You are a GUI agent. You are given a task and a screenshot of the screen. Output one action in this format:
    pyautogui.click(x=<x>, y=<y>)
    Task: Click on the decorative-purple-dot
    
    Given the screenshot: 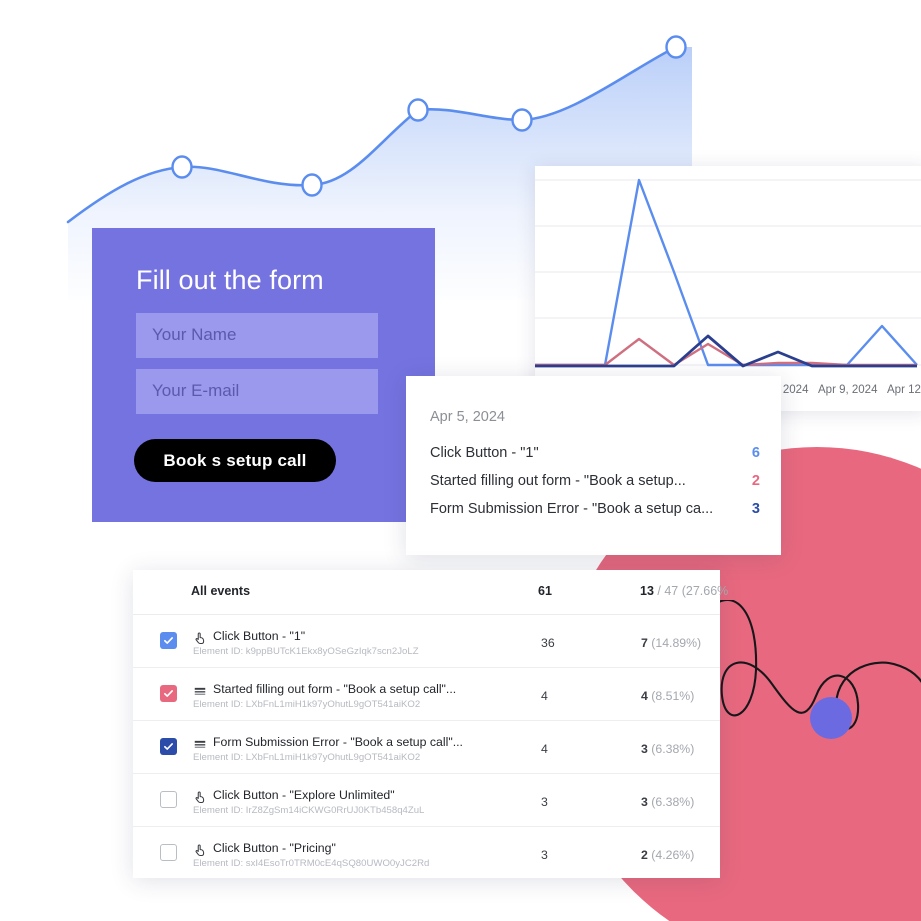 What is the action you would take?
    pyautogui.click(x=831, y=718)
    